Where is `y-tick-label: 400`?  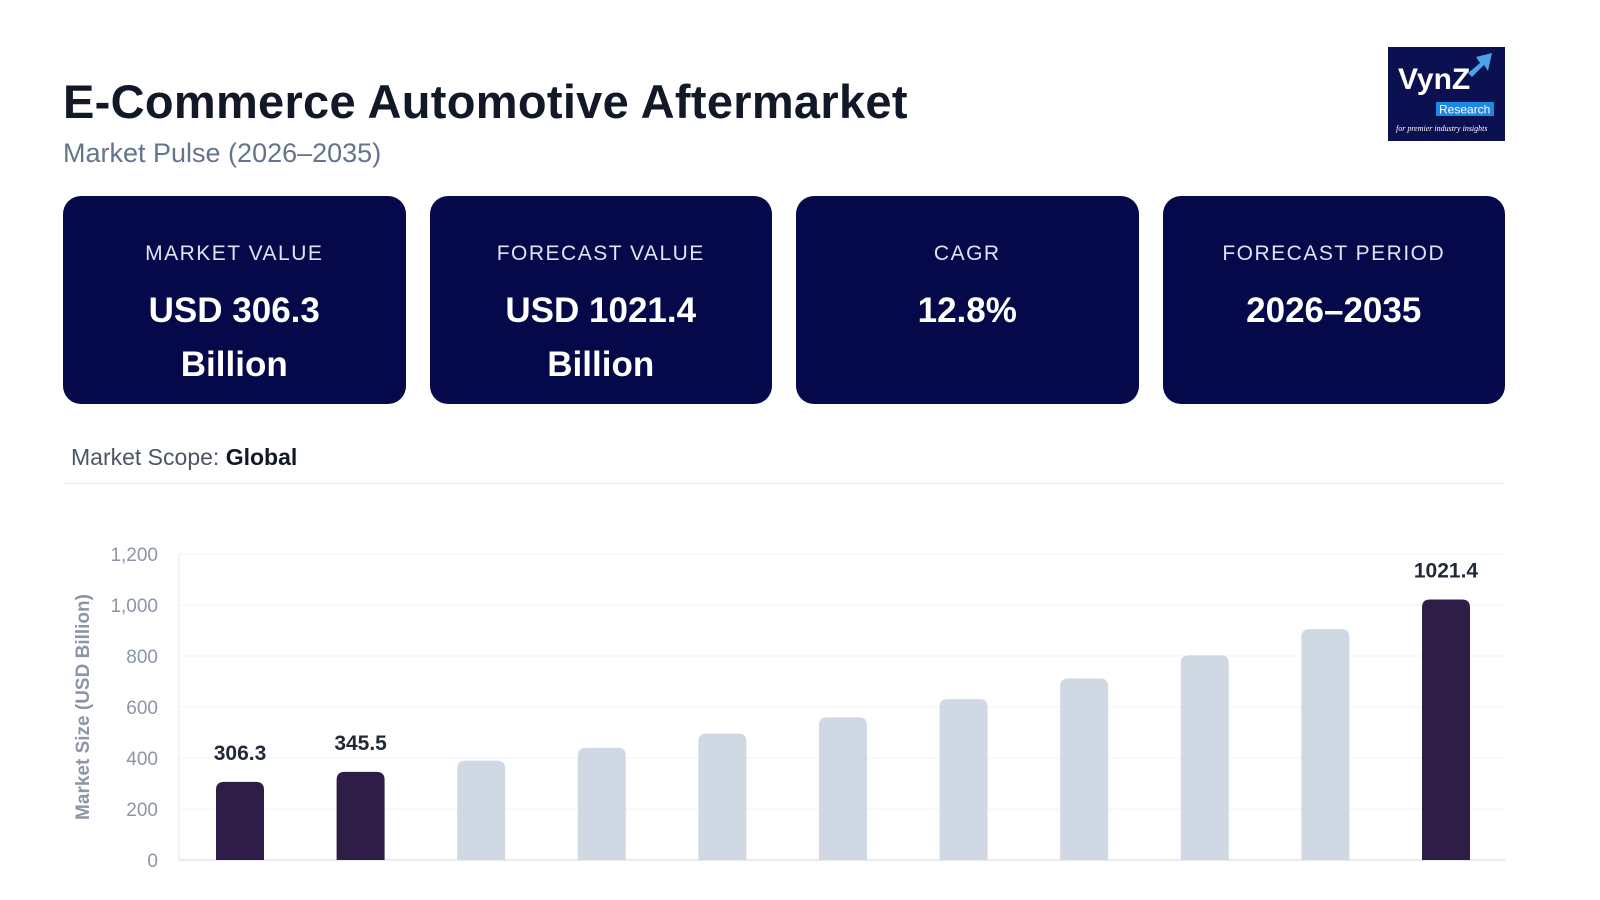
y-tick-label: 400 is located at coordinates (142, 759).